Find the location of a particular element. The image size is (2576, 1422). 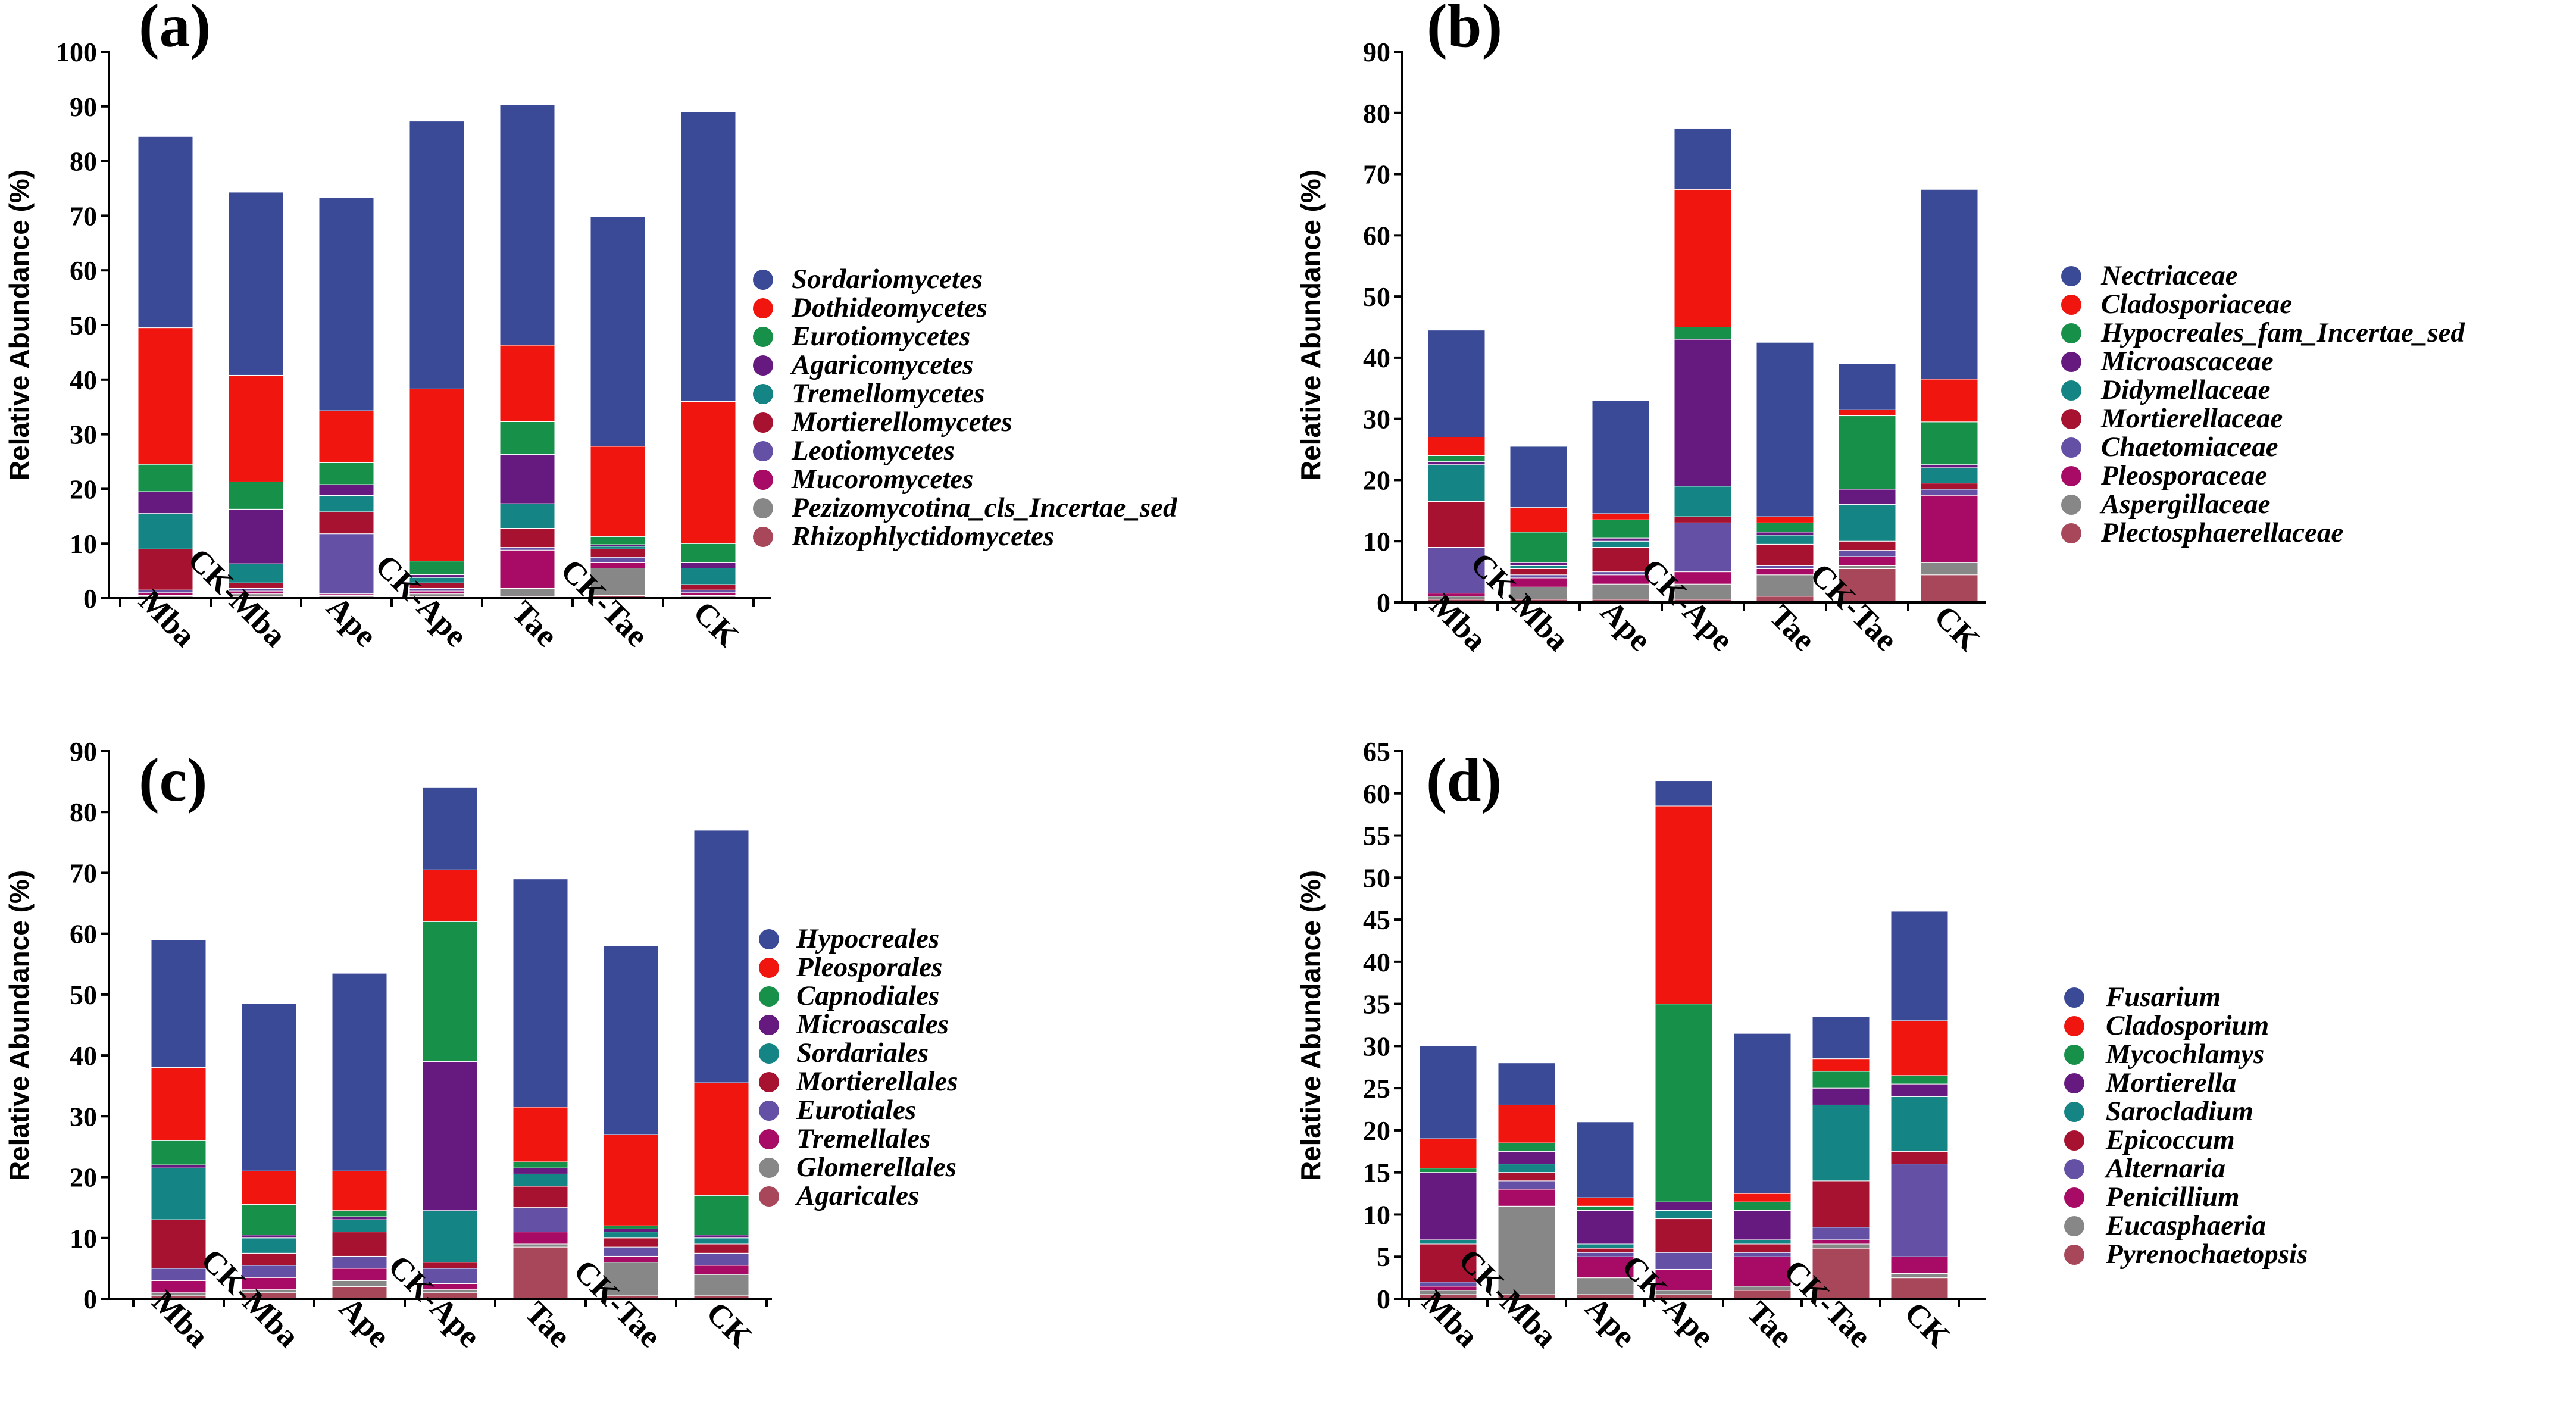

y-tick-label: 50 is located at coordinates (83, 995).